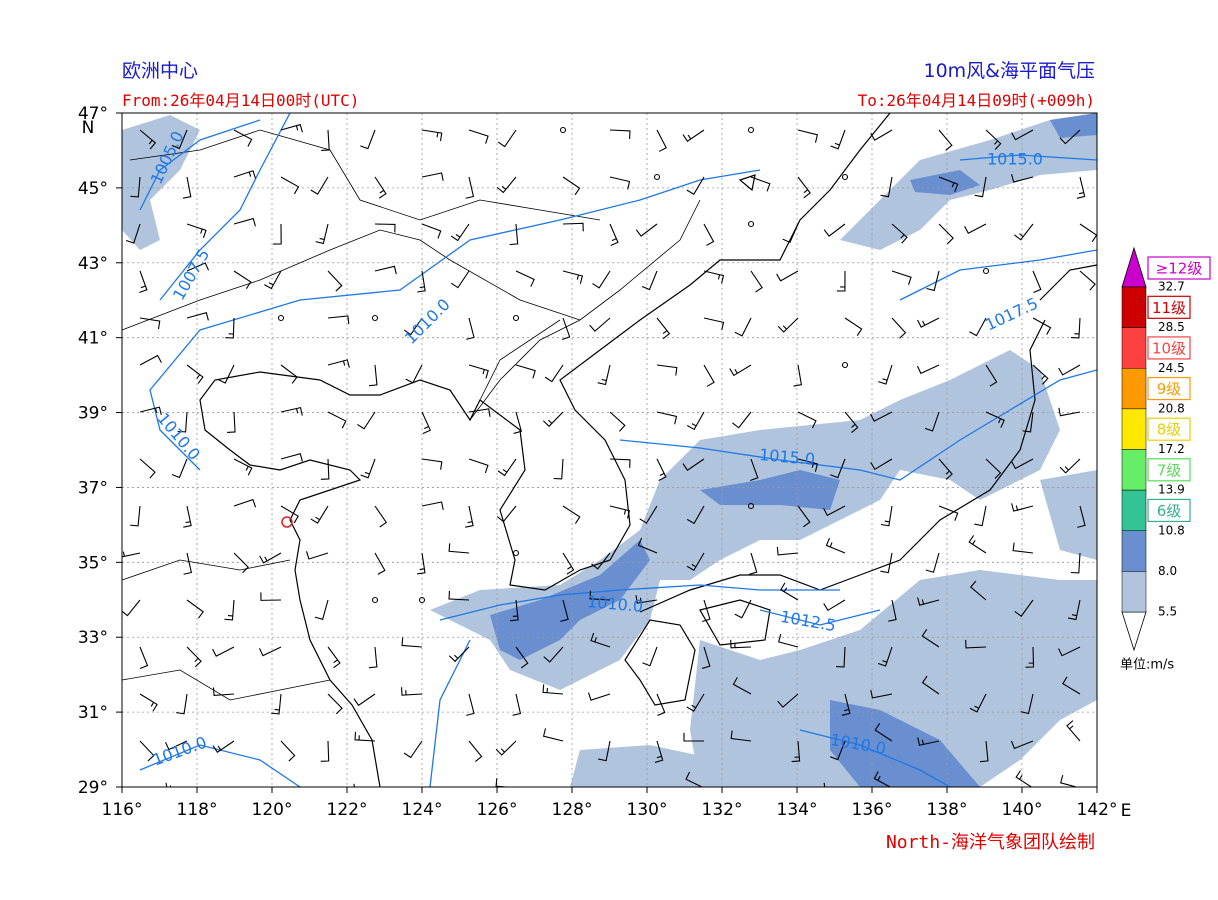 This screenshot has height=900, width=1218. I want to click on lat-label: 47°, so click(93, 114).